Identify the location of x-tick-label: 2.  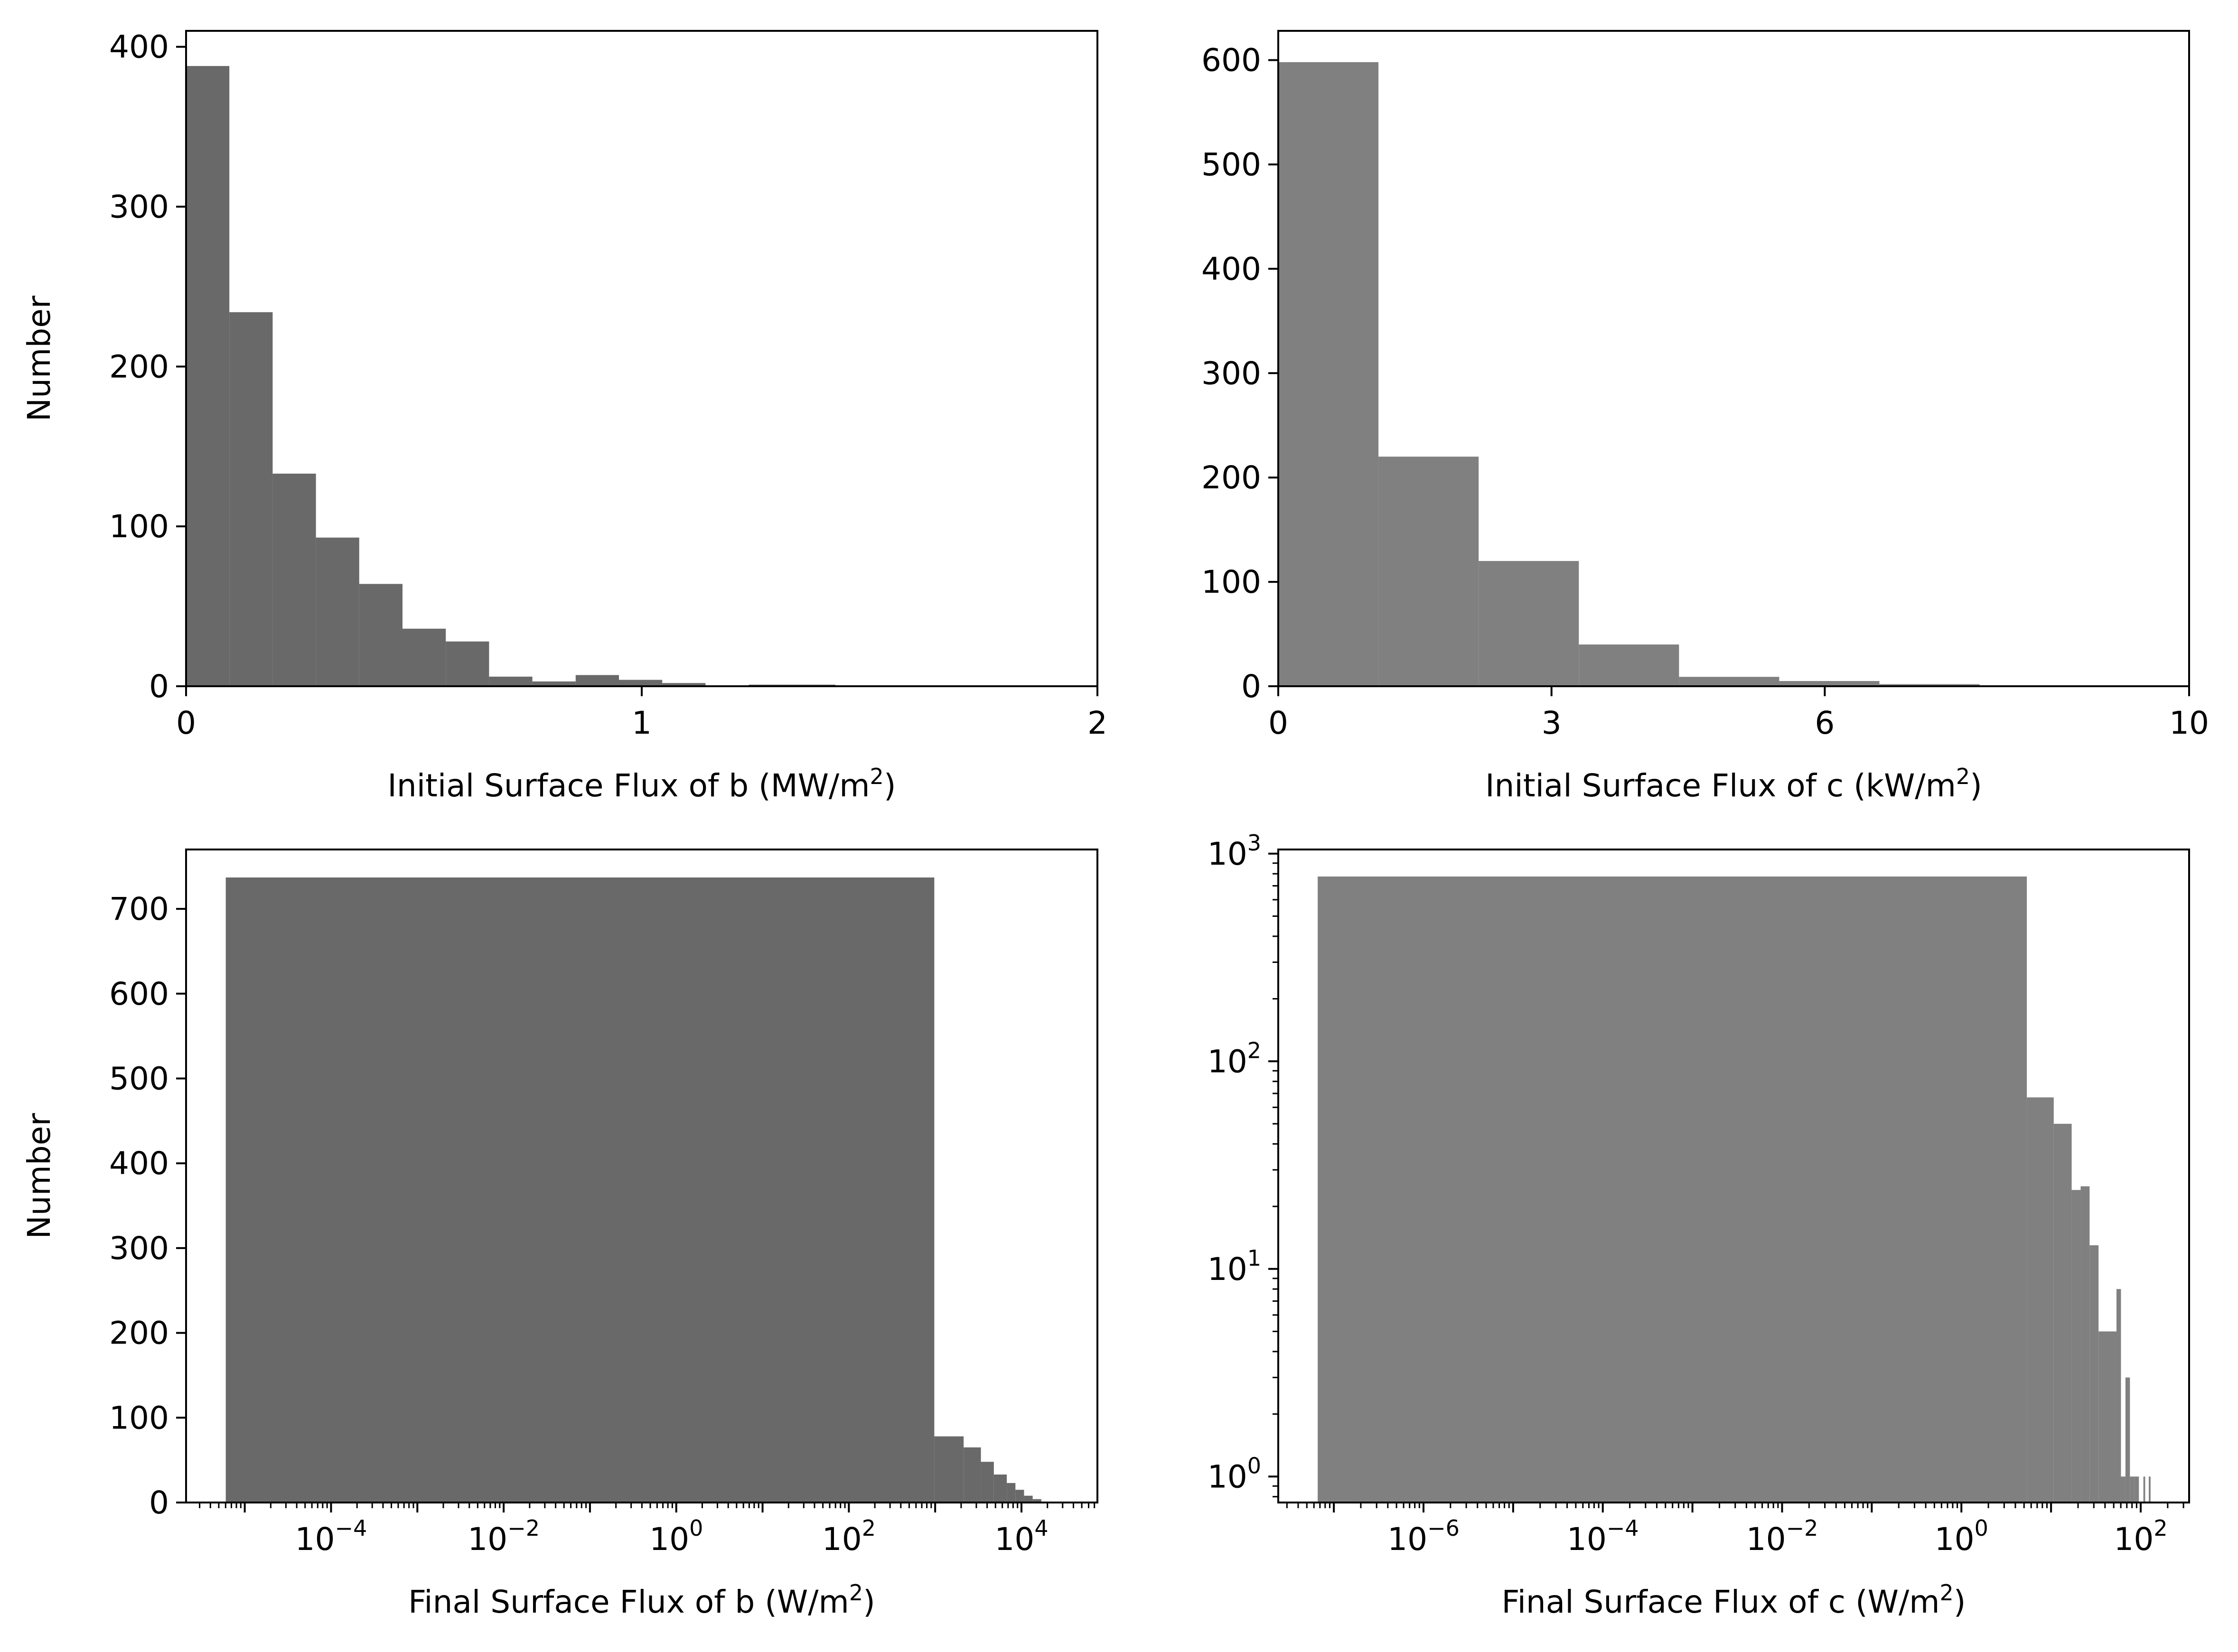
(1097, 723).